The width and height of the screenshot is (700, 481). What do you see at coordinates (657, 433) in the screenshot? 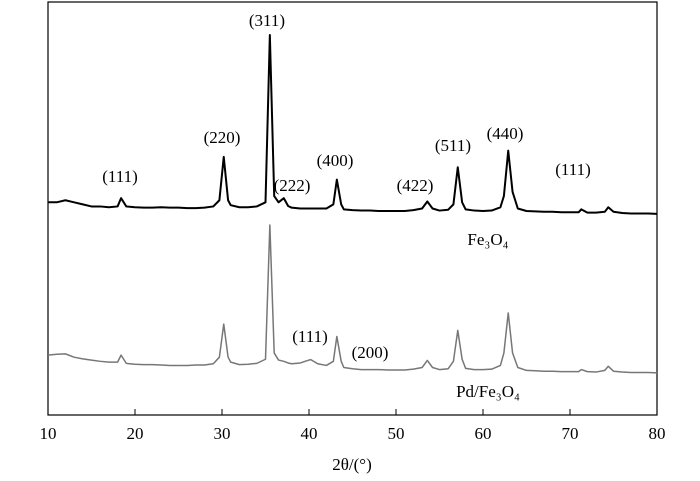
I see `x-tick-label: 80` at bounding box center [657, 433].